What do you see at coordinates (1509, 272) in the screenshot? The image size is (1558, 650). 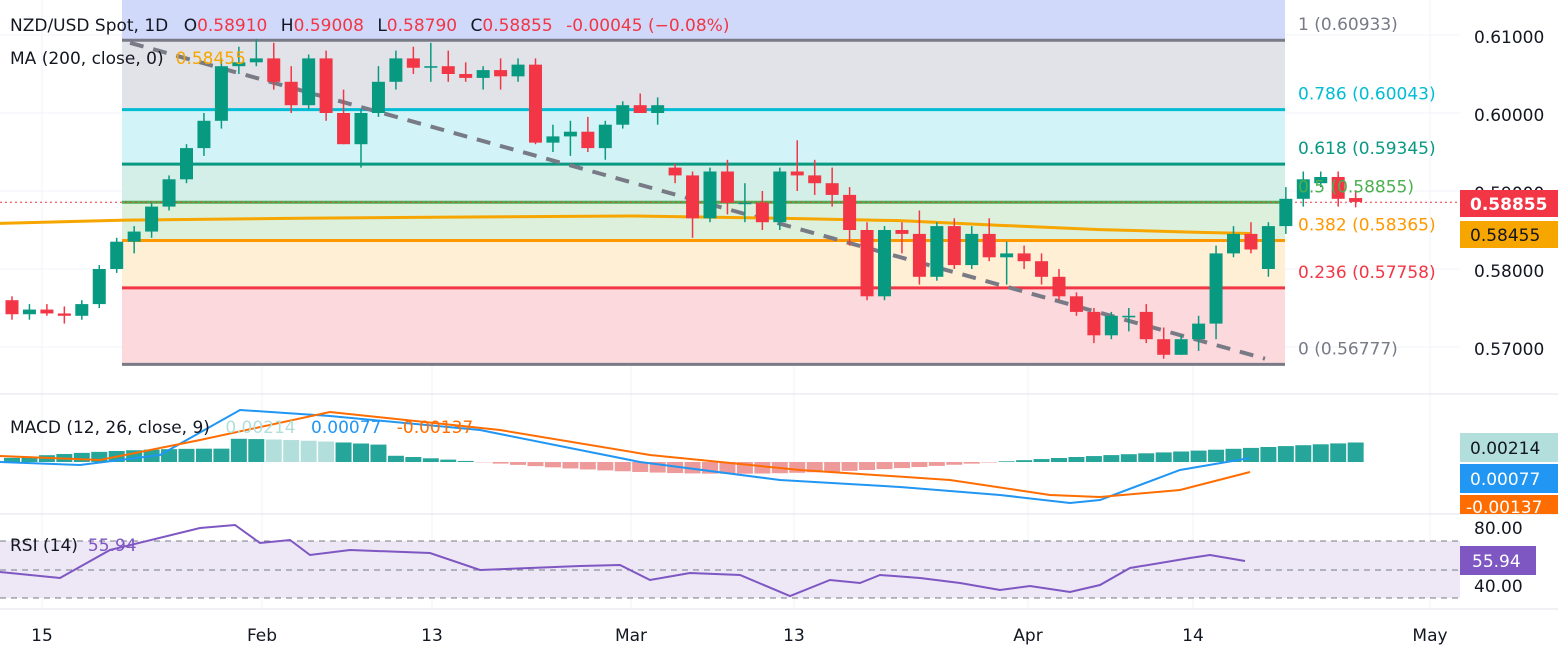 I see `price-tick: 0.58000` at bounding box center [1509, 272].